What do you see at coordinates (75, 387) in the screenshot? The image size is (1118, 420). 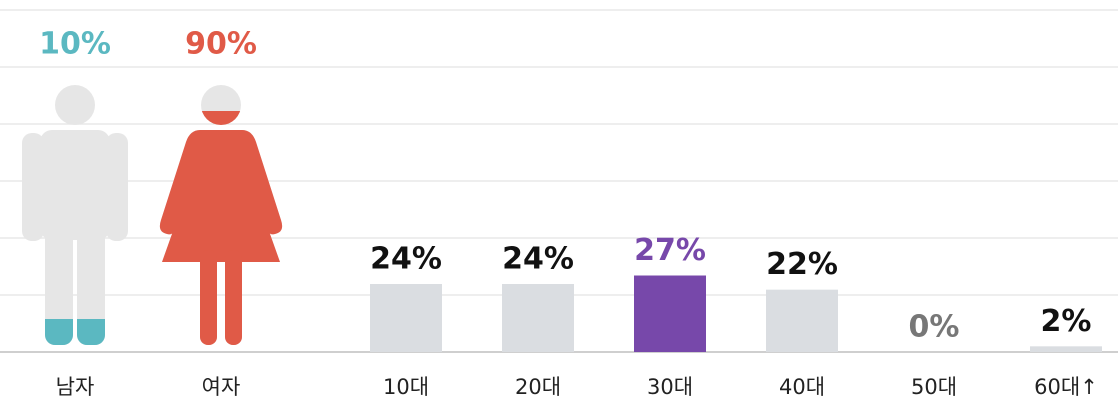 I see `category-label: 남자` at bounding box center [75, 387].